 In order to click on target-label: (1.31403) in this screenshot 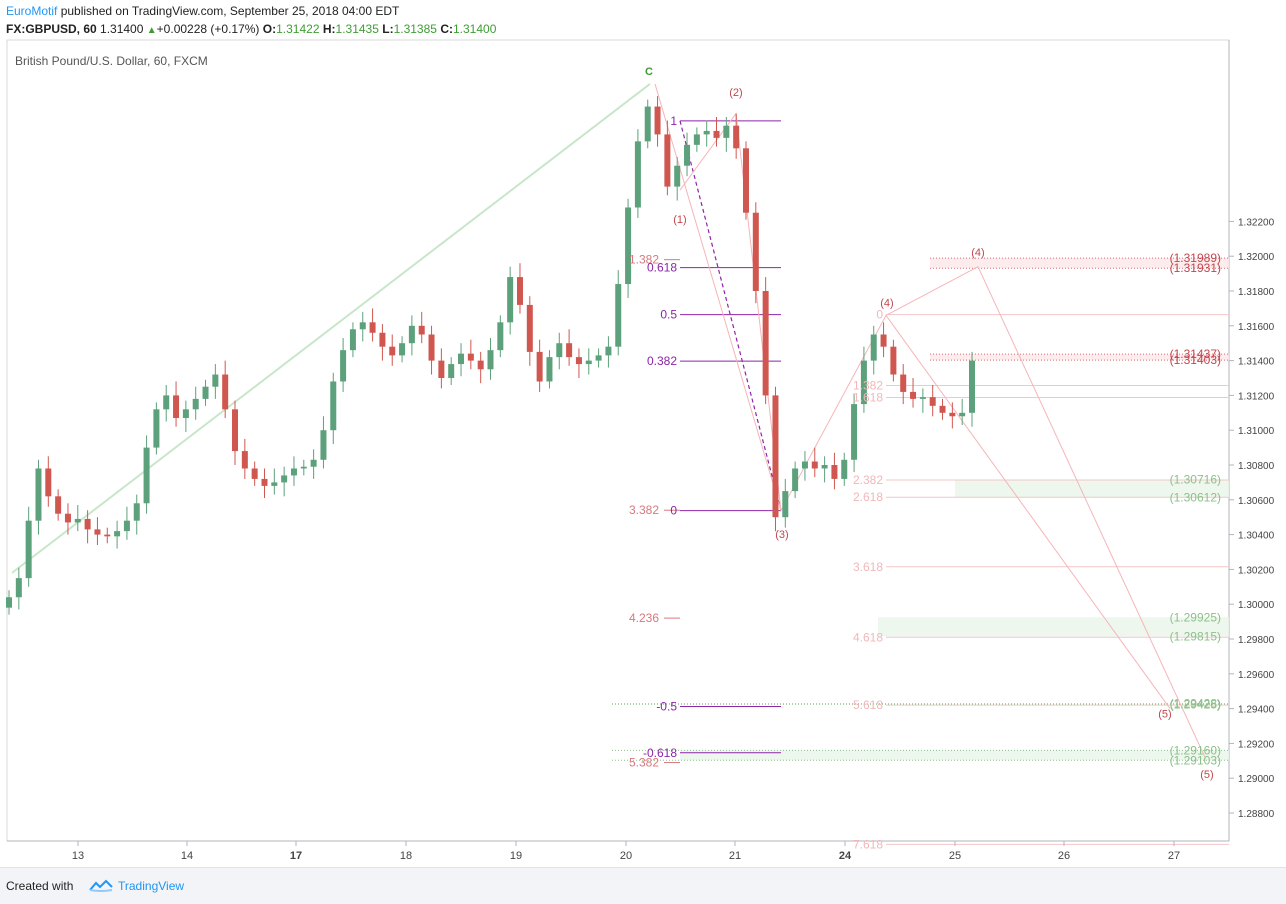, I will do `click(1195, 360)`.